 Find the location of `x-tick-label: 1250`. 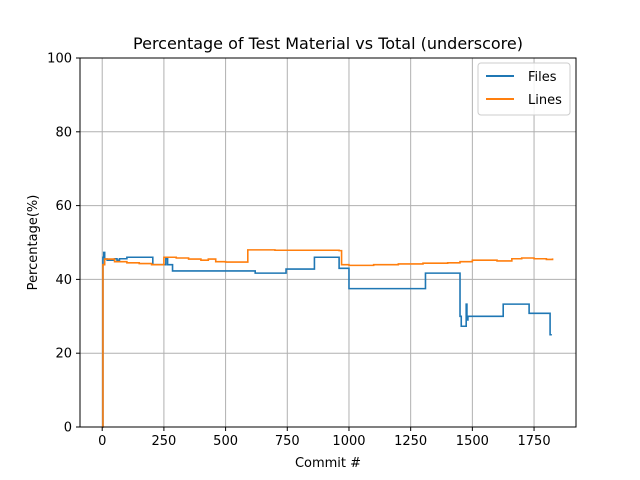

x-tick-label: 1250 is located at coordinates (410, 441).